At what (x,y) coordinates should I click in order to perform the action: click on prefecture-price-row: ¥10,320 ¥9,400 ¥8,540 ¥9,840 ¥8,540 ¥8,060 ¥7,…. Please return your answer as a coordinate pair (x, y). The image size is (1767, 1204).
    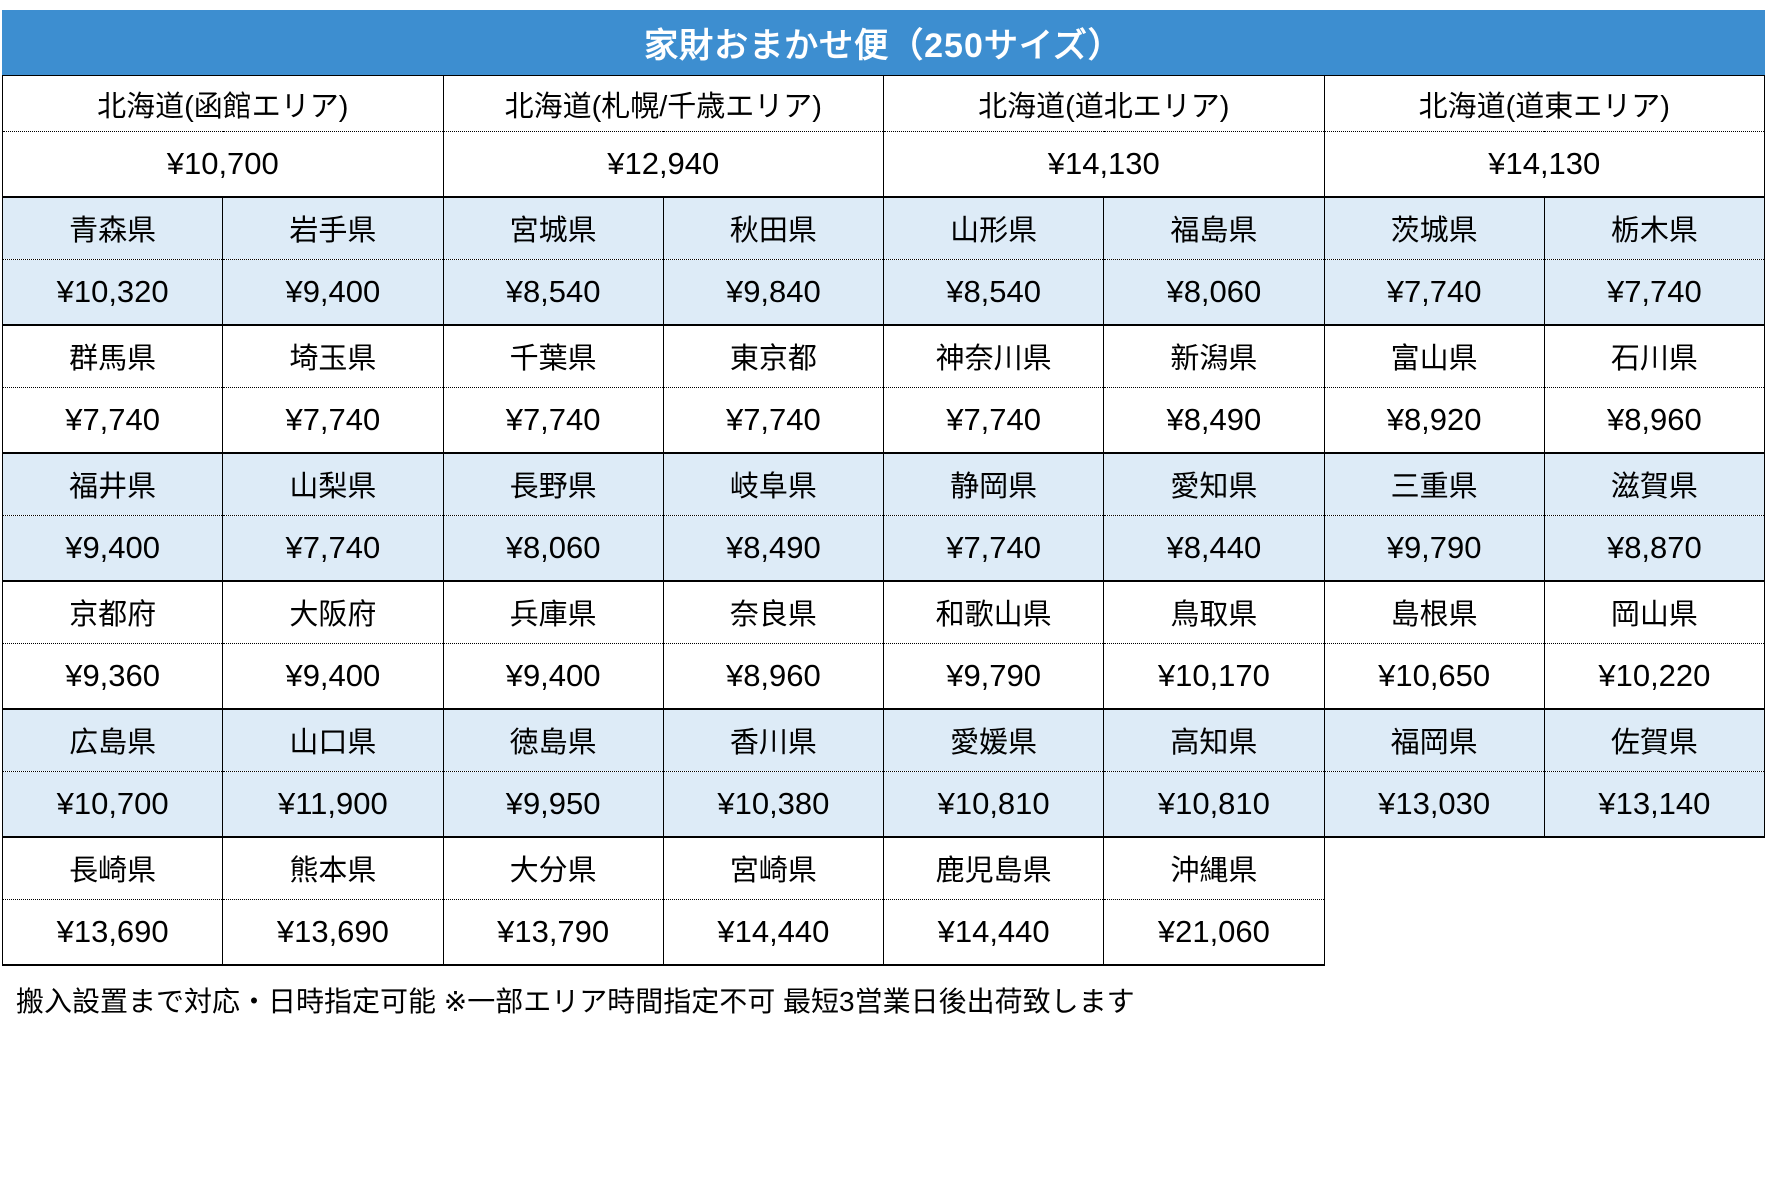
    Looking at the image, I should click on (883, 292).